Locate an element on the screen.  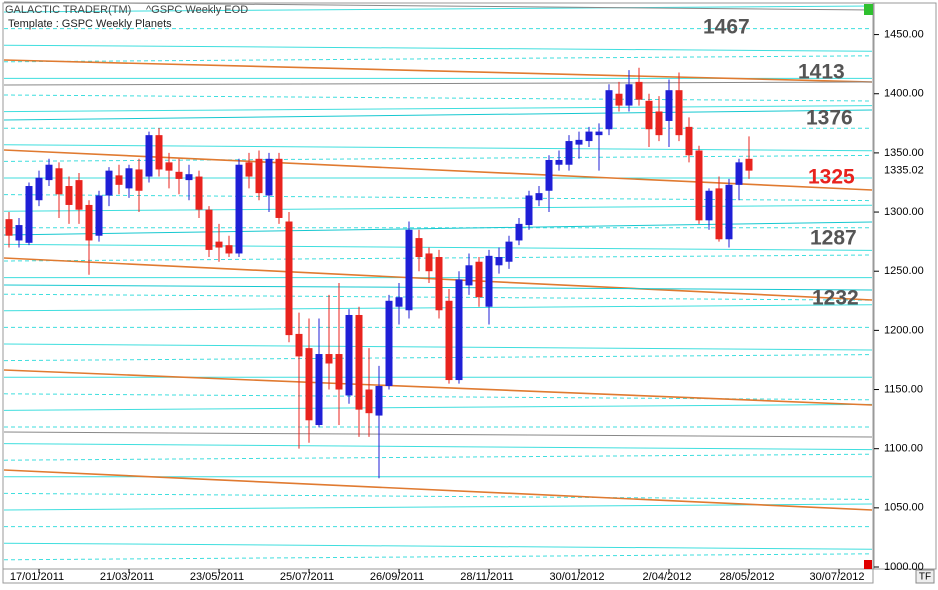
y-tick-label: 1450.00 is located at coordinates (904, 34).